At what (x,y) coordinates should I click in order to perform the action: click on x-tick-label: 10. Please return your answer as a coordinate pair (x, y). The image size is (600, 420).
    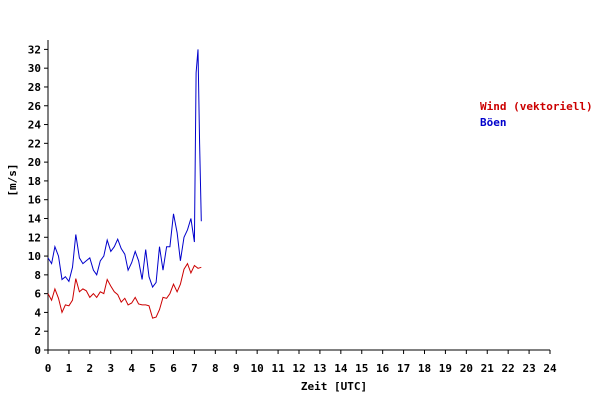
    Looking at the image, I should click on (257, 368).